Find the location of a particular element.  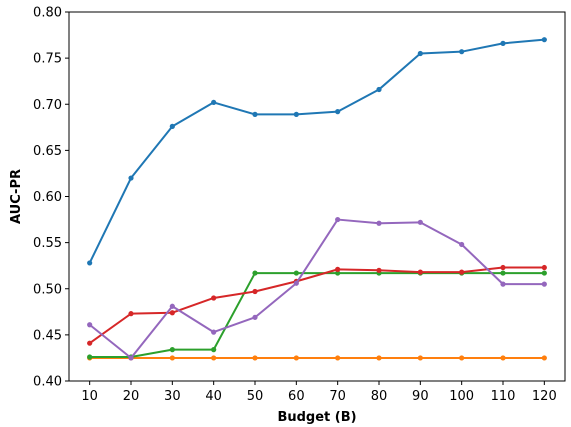

x-axis-label: Budget (B) is located at coordinates (316, 417).